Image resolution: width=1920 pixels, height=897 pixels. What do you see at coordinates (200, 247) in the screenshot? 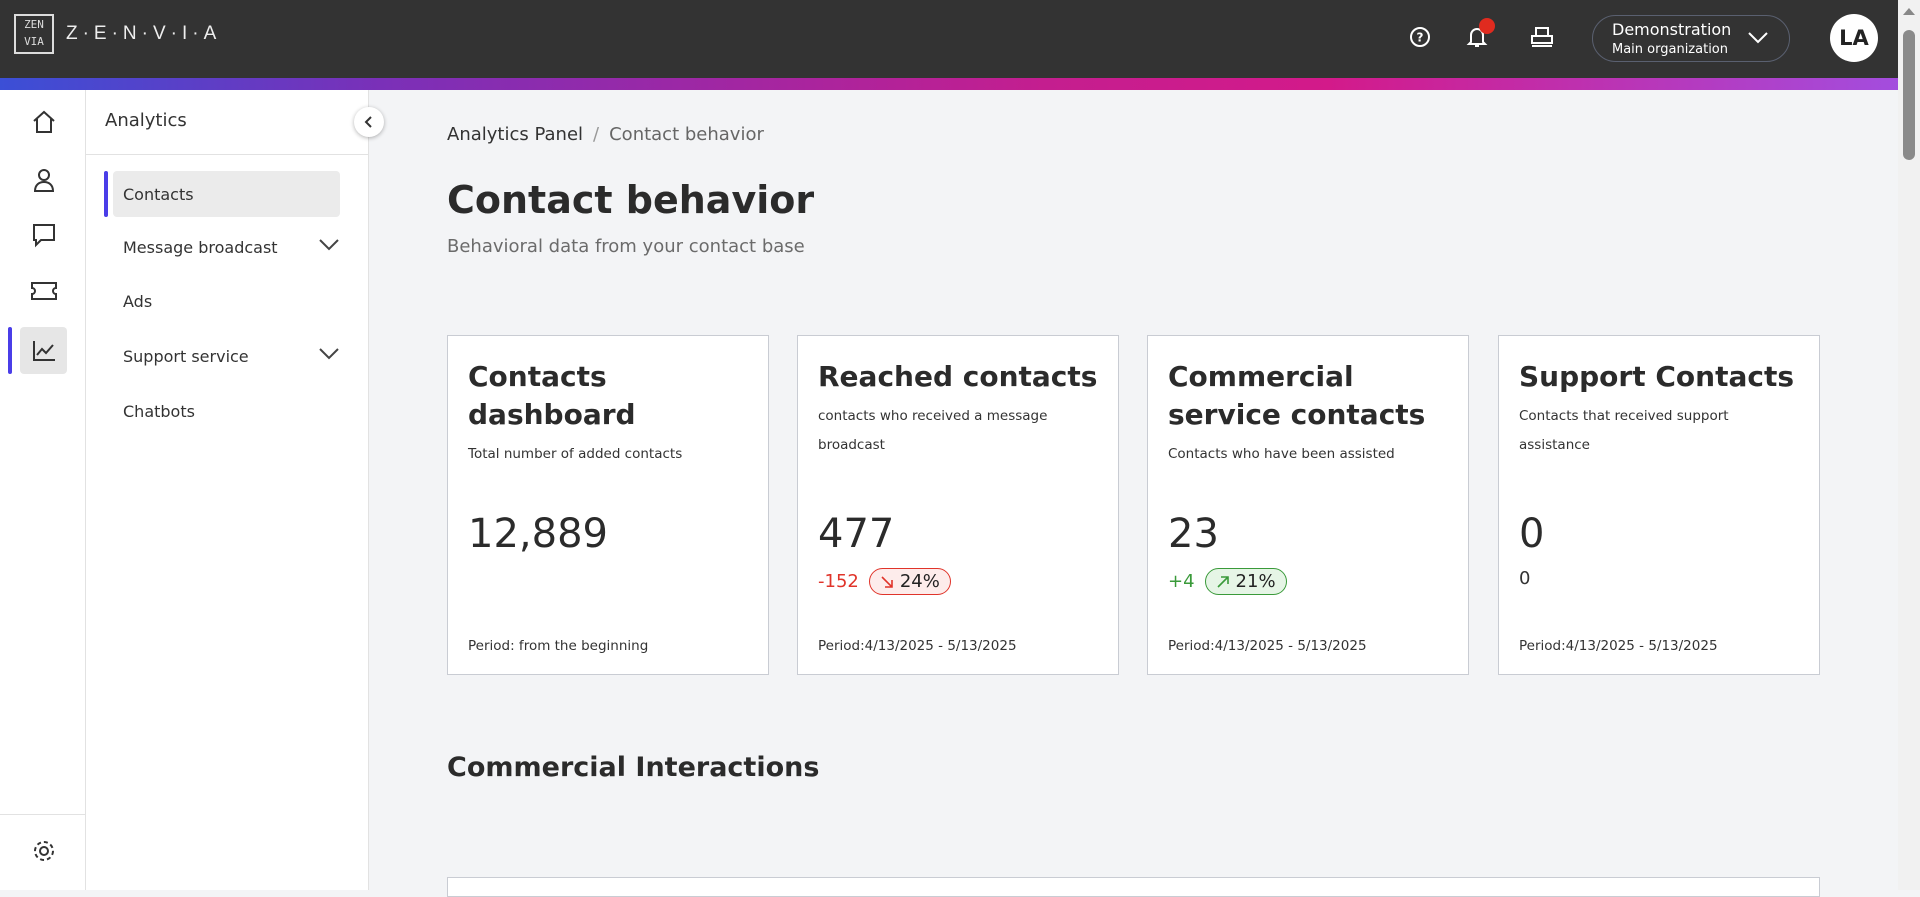
I see `sidebar-item-label: Message broadcast` at bounding box center [200, 247].